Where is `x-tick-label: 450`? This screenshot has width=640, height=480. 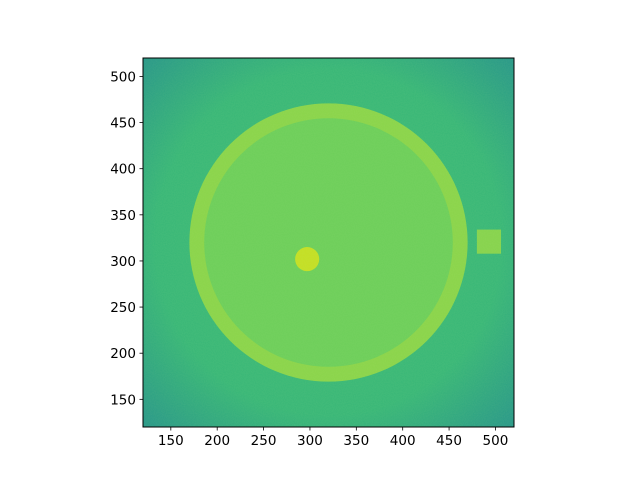
x-tick-label: 450 is located at coordinates (449, 441).